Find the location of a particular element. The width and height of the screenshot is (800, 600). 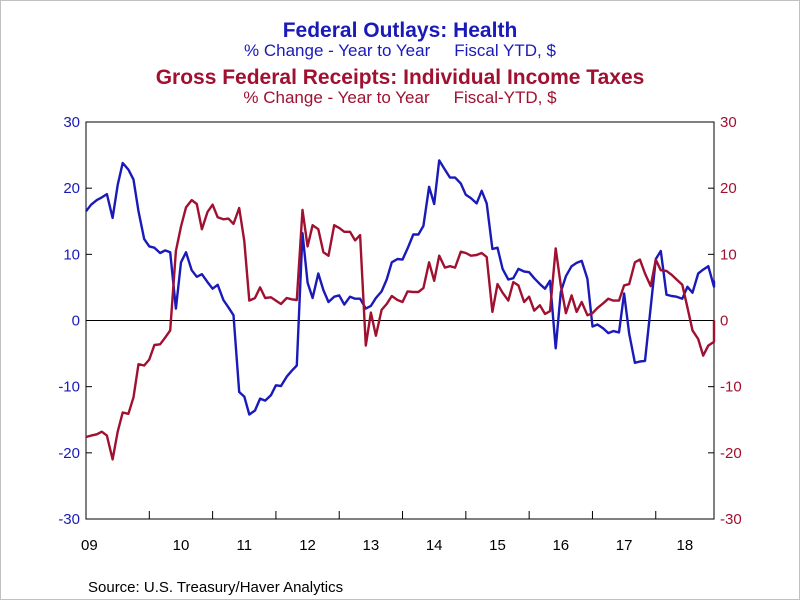

subtitle-income-taxes-left: % Change - Year to Year is located at coordinates (336, 97).